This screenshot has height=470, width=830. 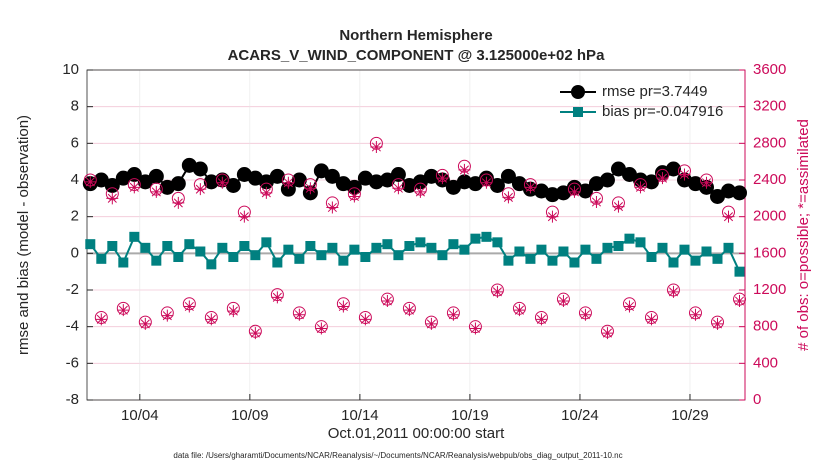 I want to click on y-tick-label: 10, so click(x=70, y=69).